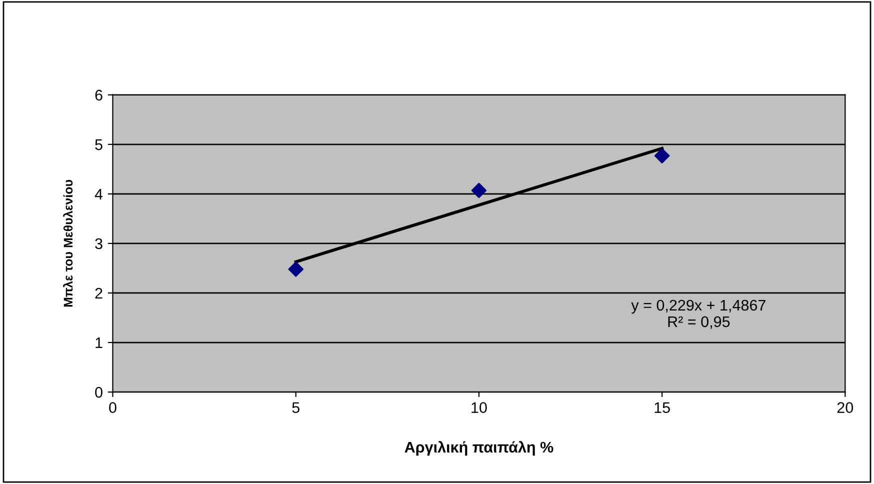  Describe the element at coordinates (845, 407) in the screenshot. I see `x-tick-label: 20` at that location.